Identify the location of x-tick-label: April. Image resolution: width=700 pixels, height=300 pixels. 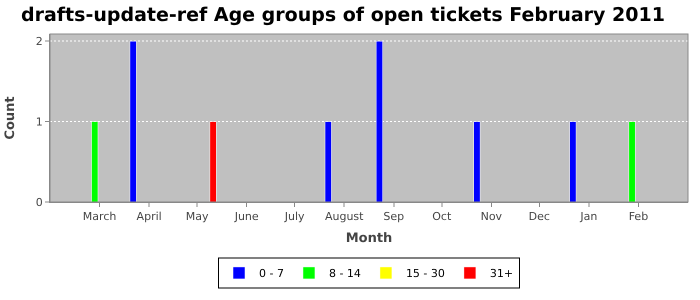
(149, 217).